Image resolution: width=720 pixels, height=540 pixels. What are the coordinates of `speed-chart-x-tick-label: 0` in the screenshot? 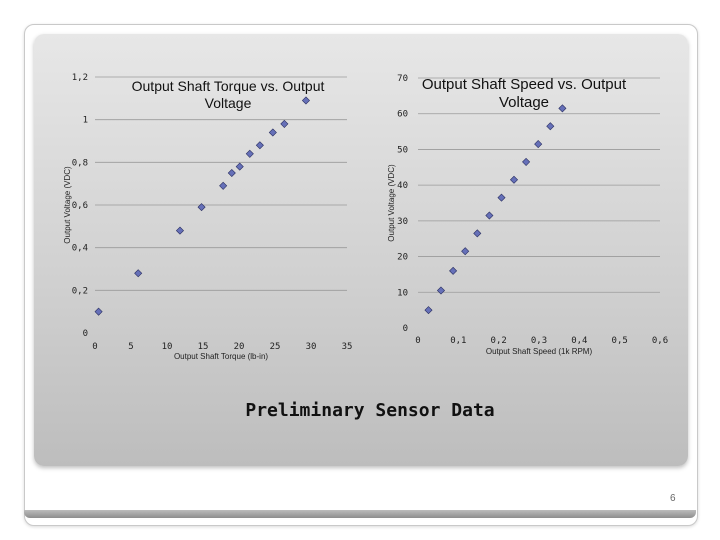 It's located at (417, 341).